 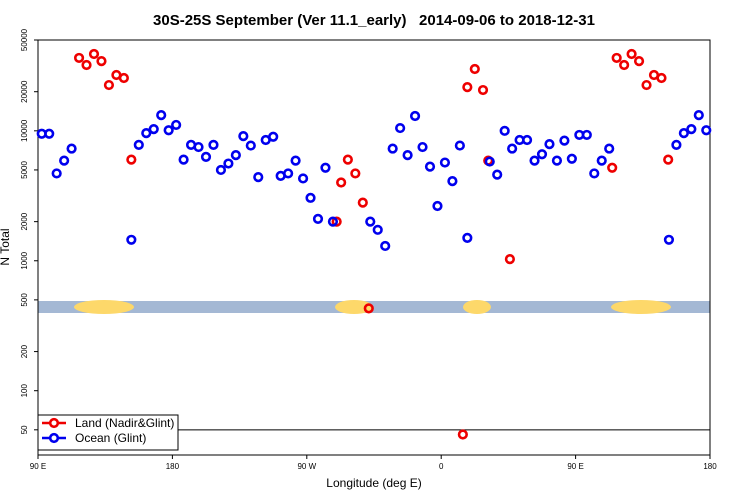 I want to click on legend-box, so click(x=108, y=432).